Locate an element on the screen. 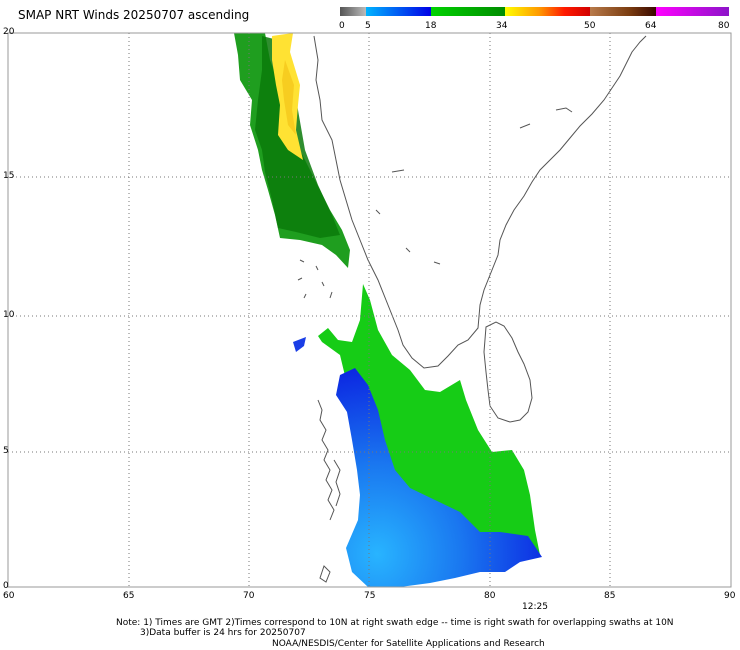 The width and height of the screenshot is (740, 650). southern-swath-low-wind is located at coordinates (439, 477).